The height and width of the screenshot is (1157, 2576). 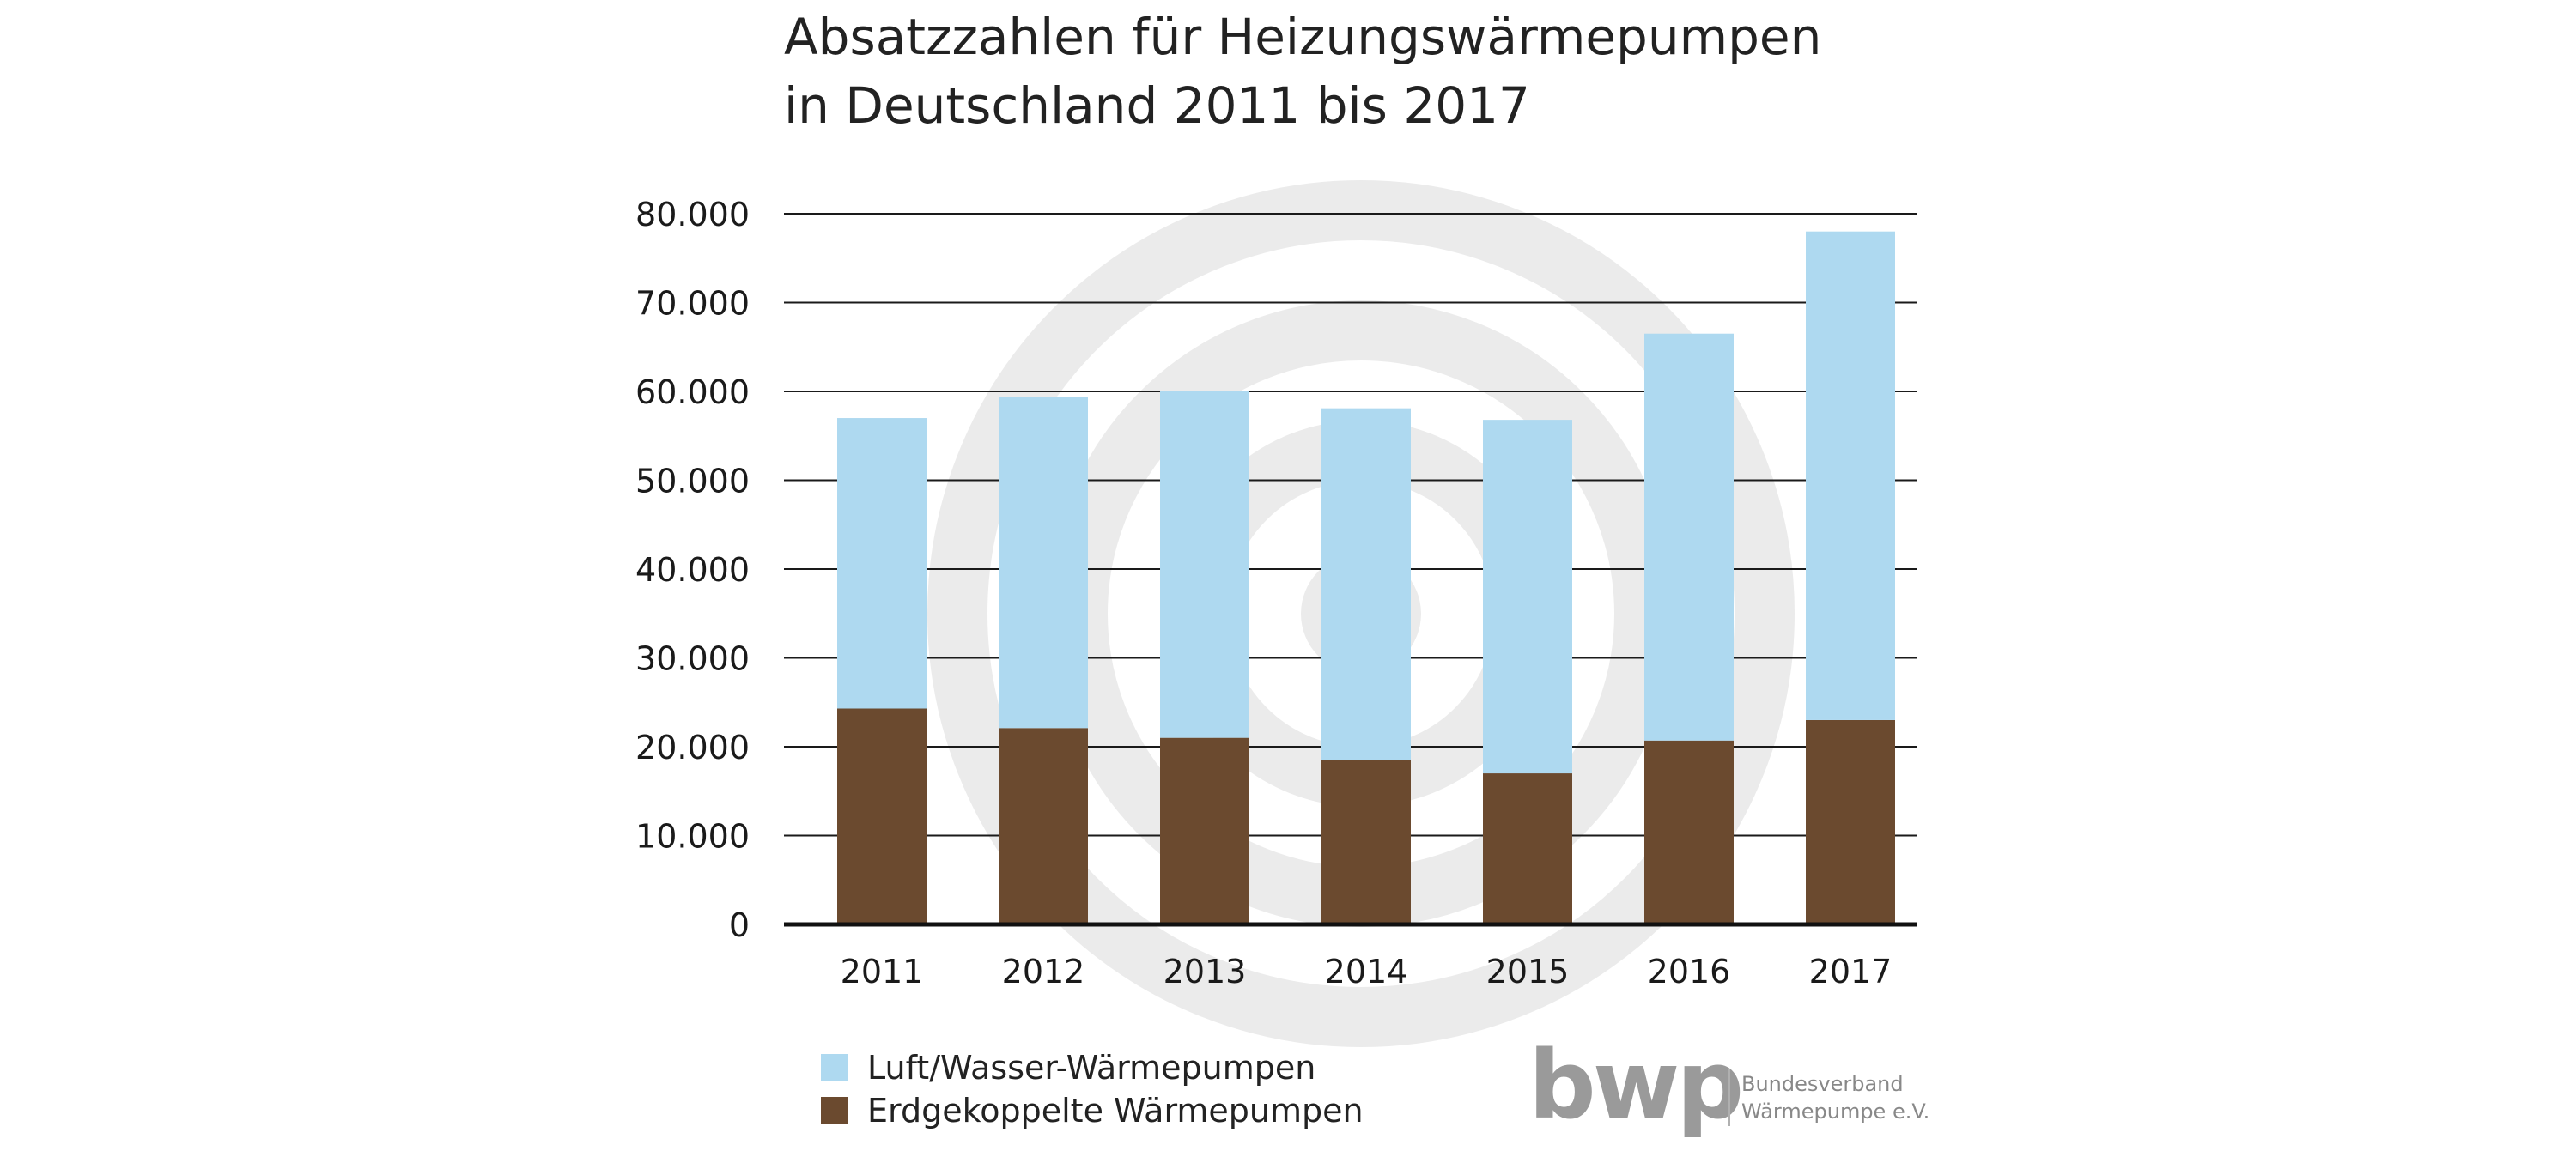 I want to click on logo-mark: bwp, so click(x=1634, y=1085).